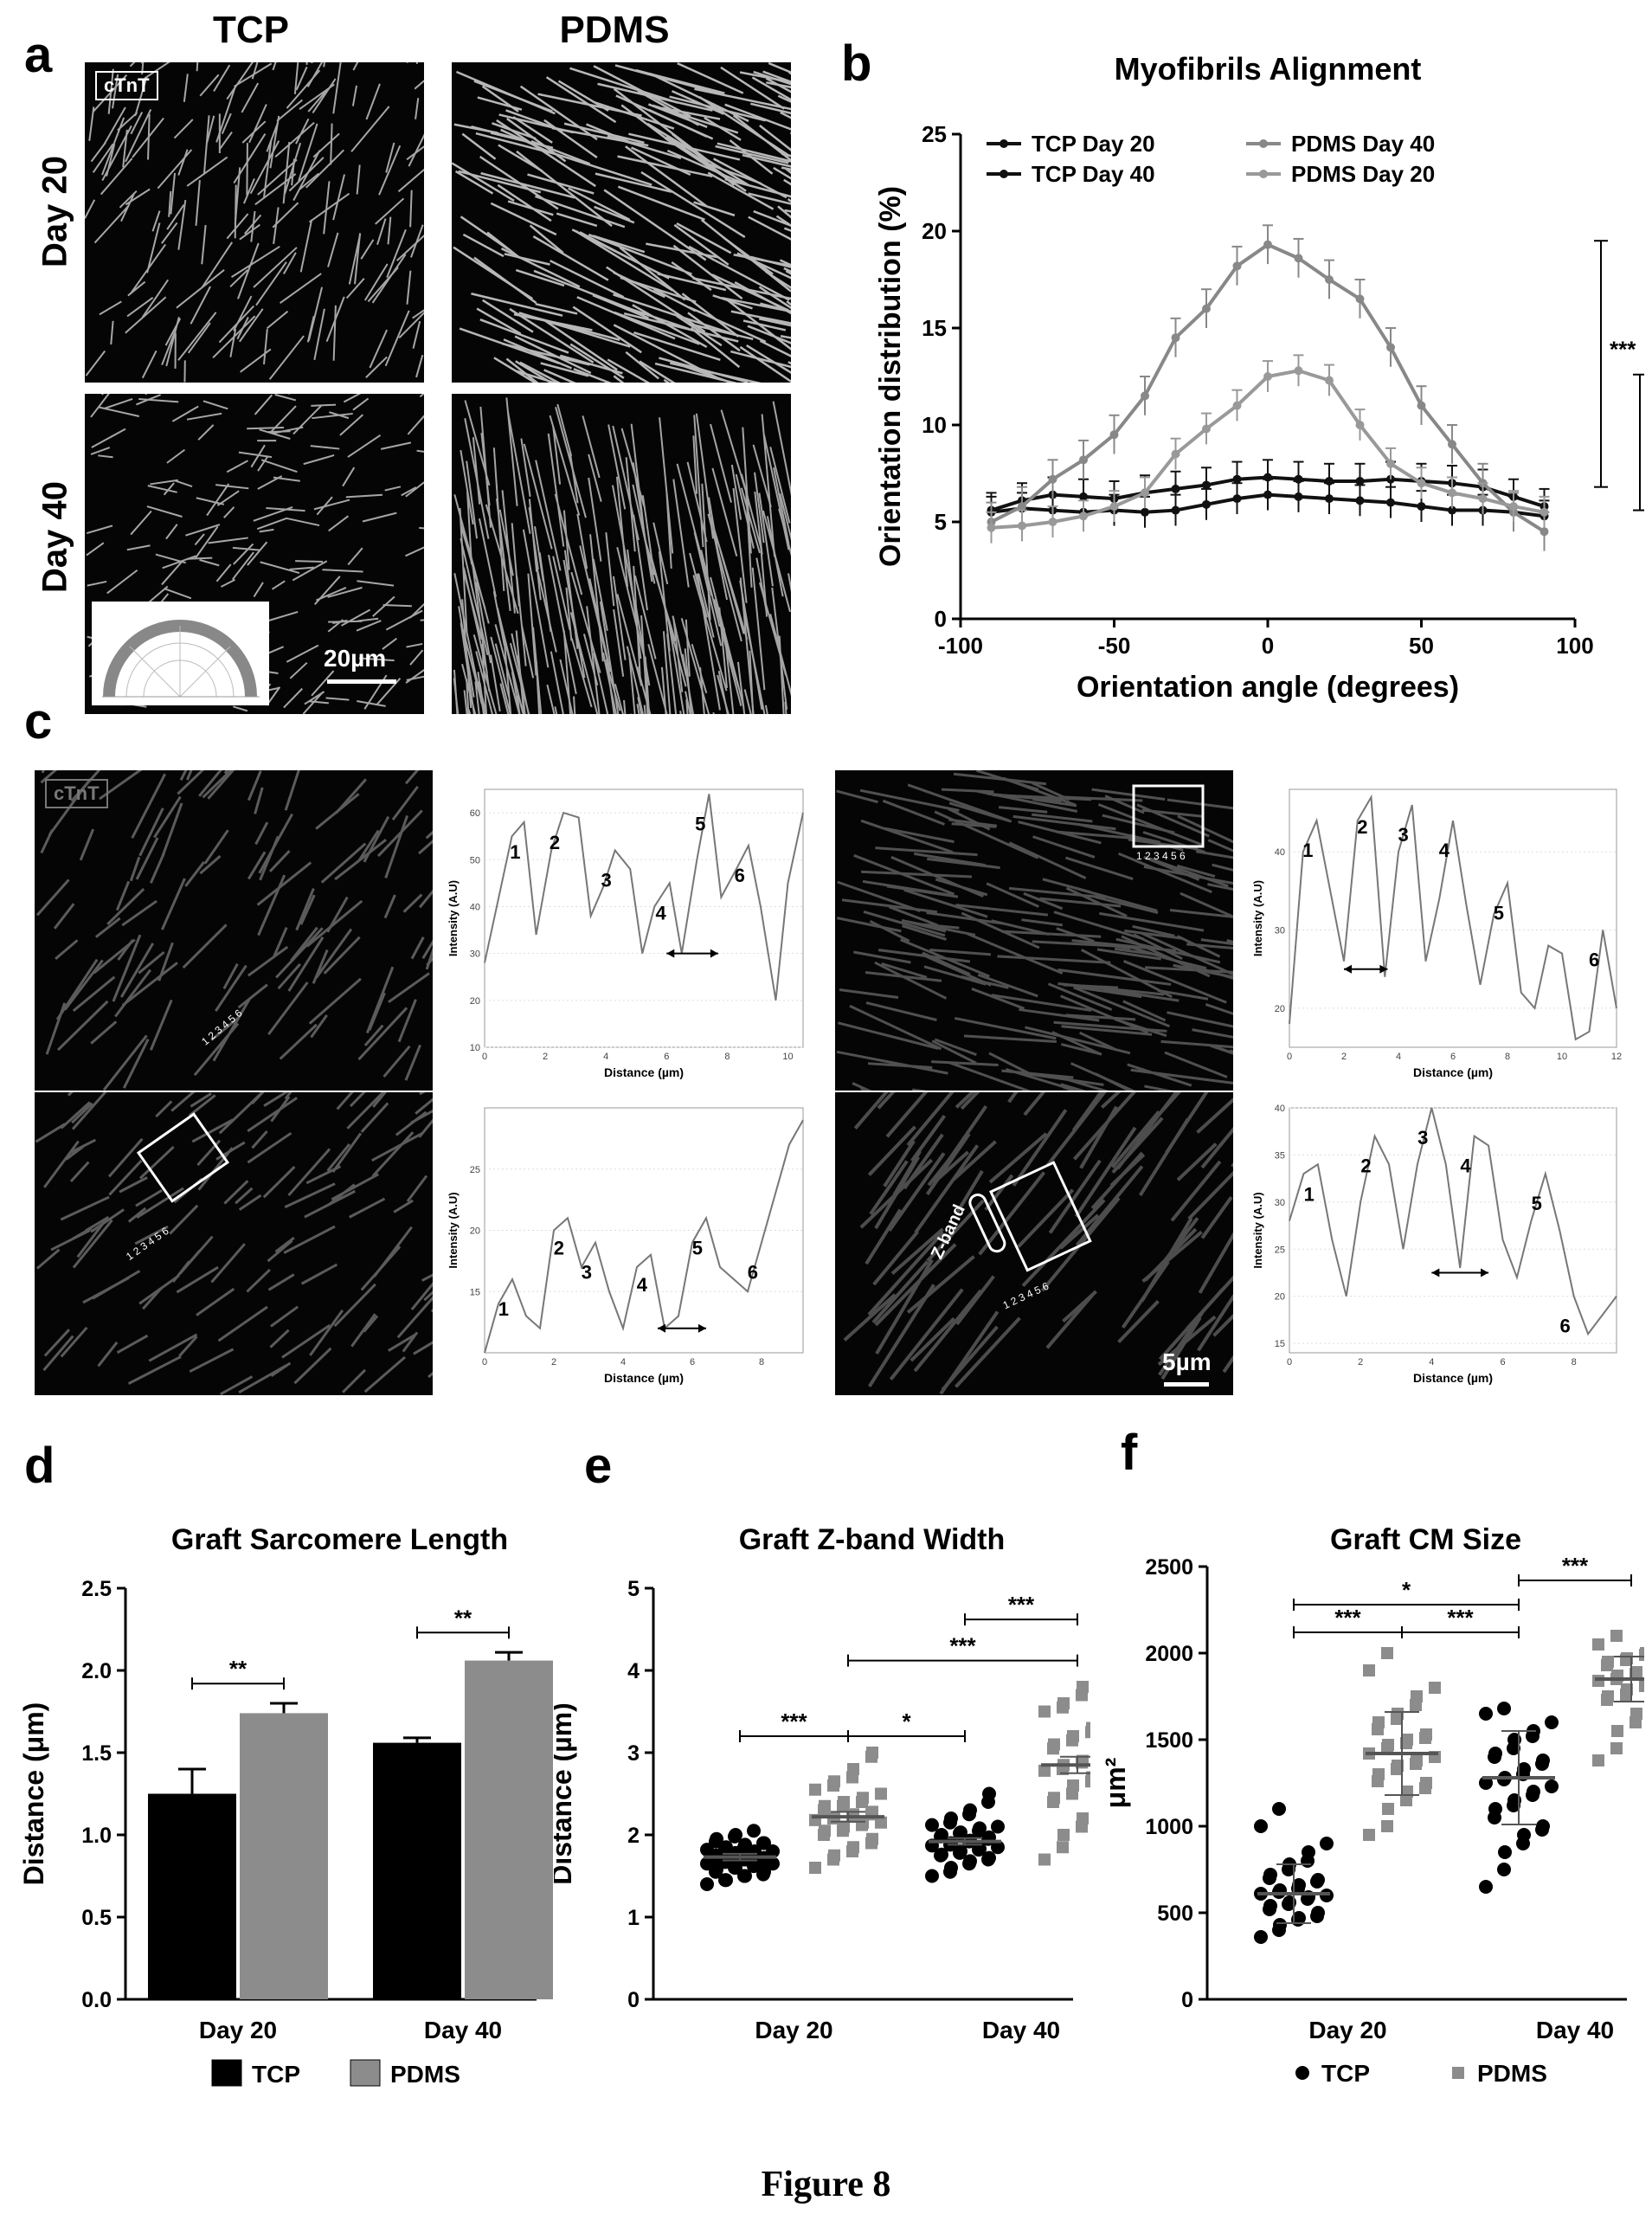 This screenshot has height=2233, width=1652. Describe the element at coordinates (644, 1236) in the screenshot. I see `intensity-line` at that location.